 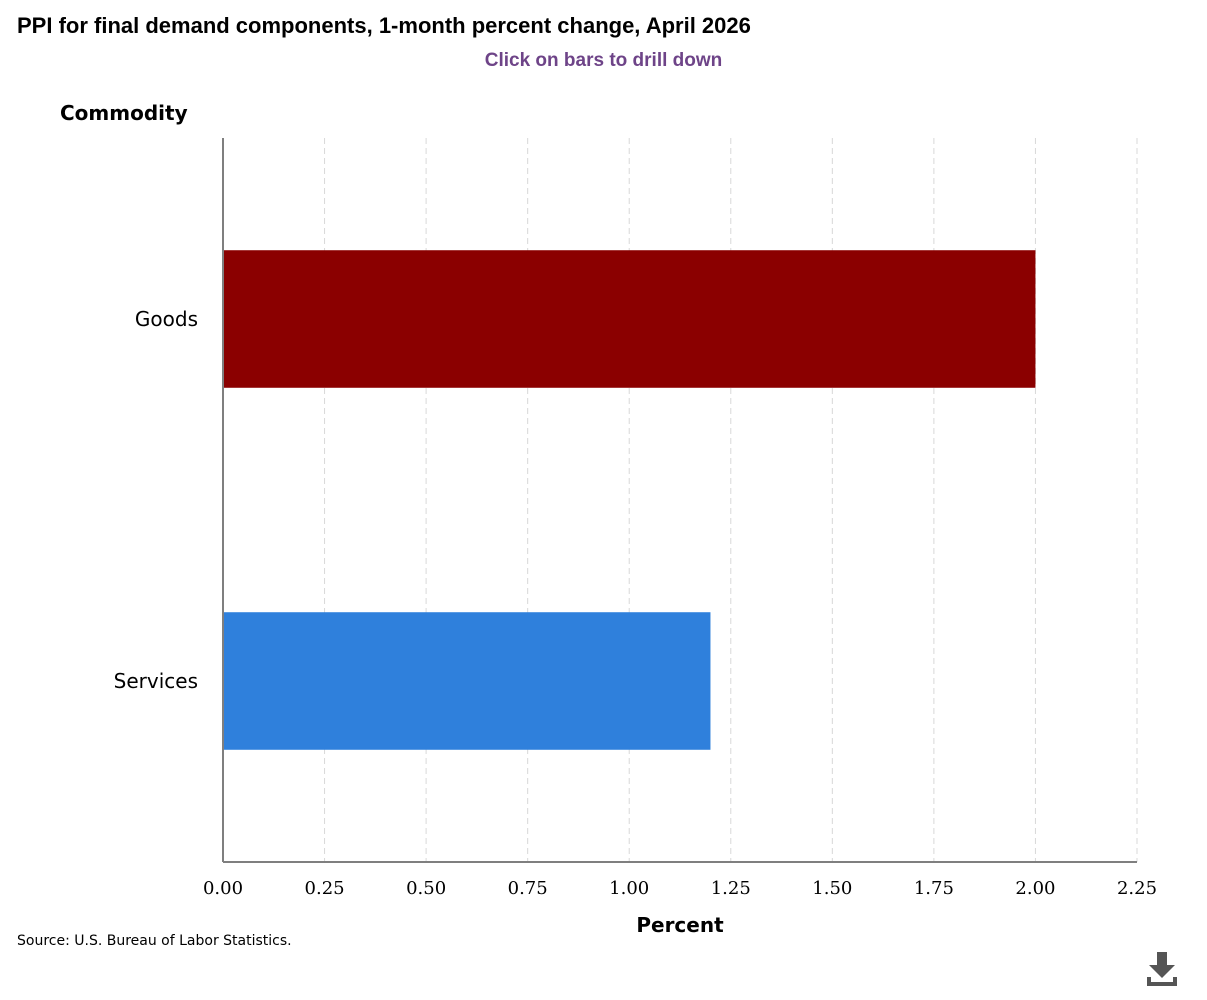 I want to click on source-note: Source: U.S. Bureau of Labor Statistics., so click(x=154, y=941).